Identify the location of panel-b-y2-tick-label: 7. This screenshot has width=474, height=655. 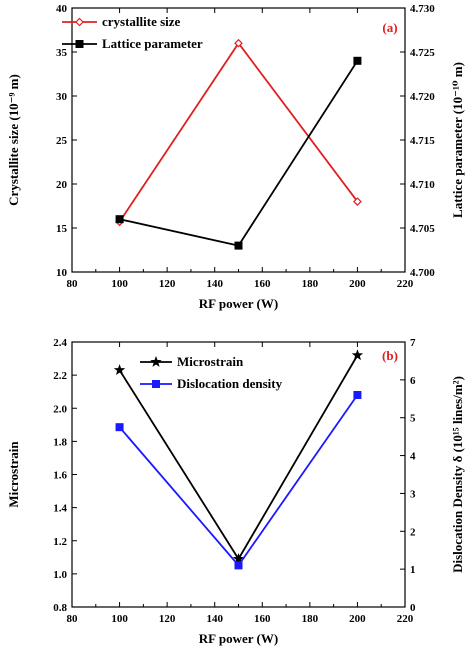
(413, 343).